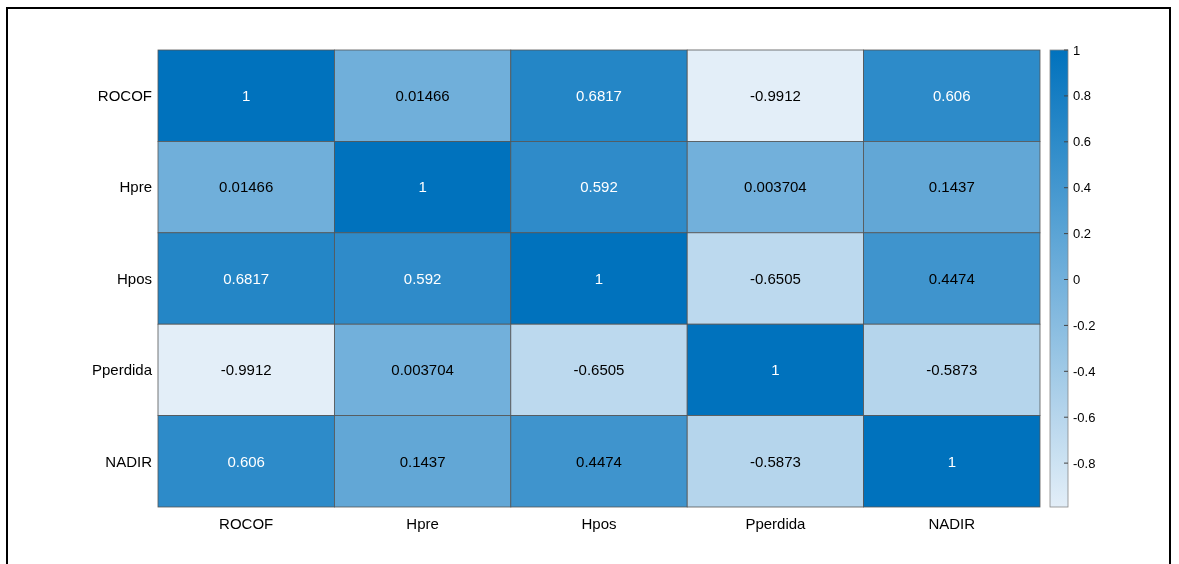  What do you see at coordinates (1082, 96) in the screenshot?
I see `color-bar-label: 0.8` at bounding box center [1082, 96].